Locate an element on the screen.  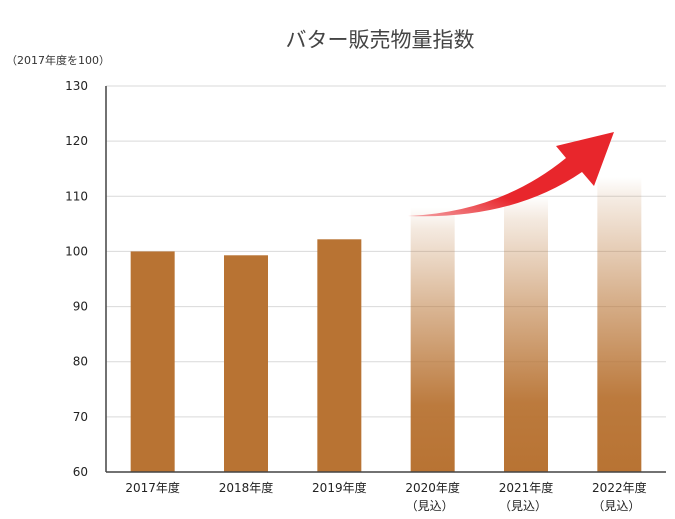
x-tick-label: 2017年度 is located at coordinates (152, 487).